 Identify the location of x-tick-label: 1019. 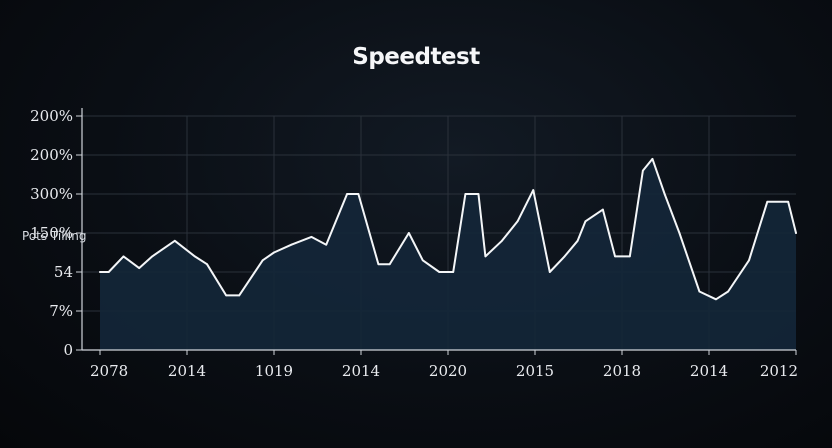
(274, 371).